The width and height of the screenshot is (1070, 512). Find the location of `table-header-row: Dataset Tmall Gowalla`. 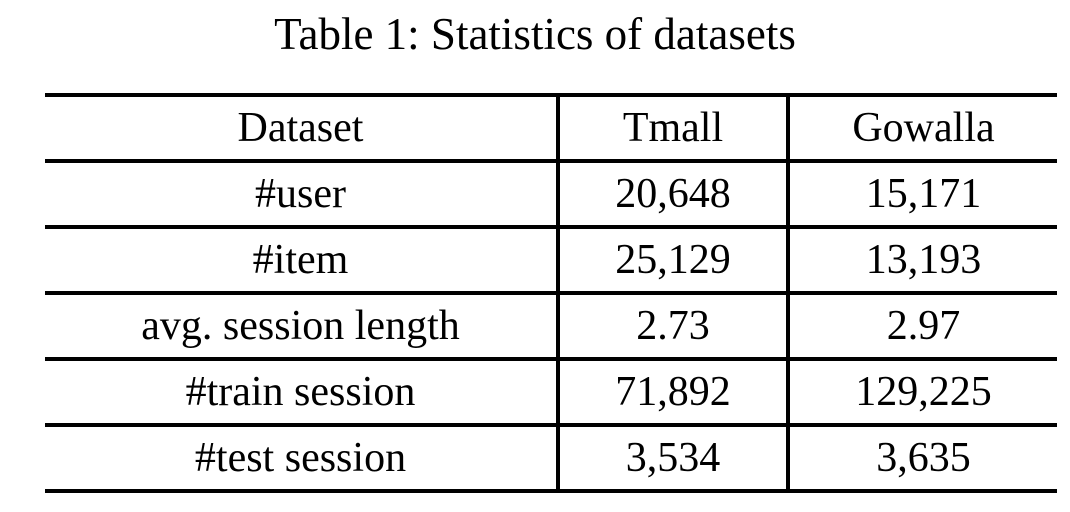

table-header-row: Dataset Tmall Gowalla is located at coordinates (551, 128).